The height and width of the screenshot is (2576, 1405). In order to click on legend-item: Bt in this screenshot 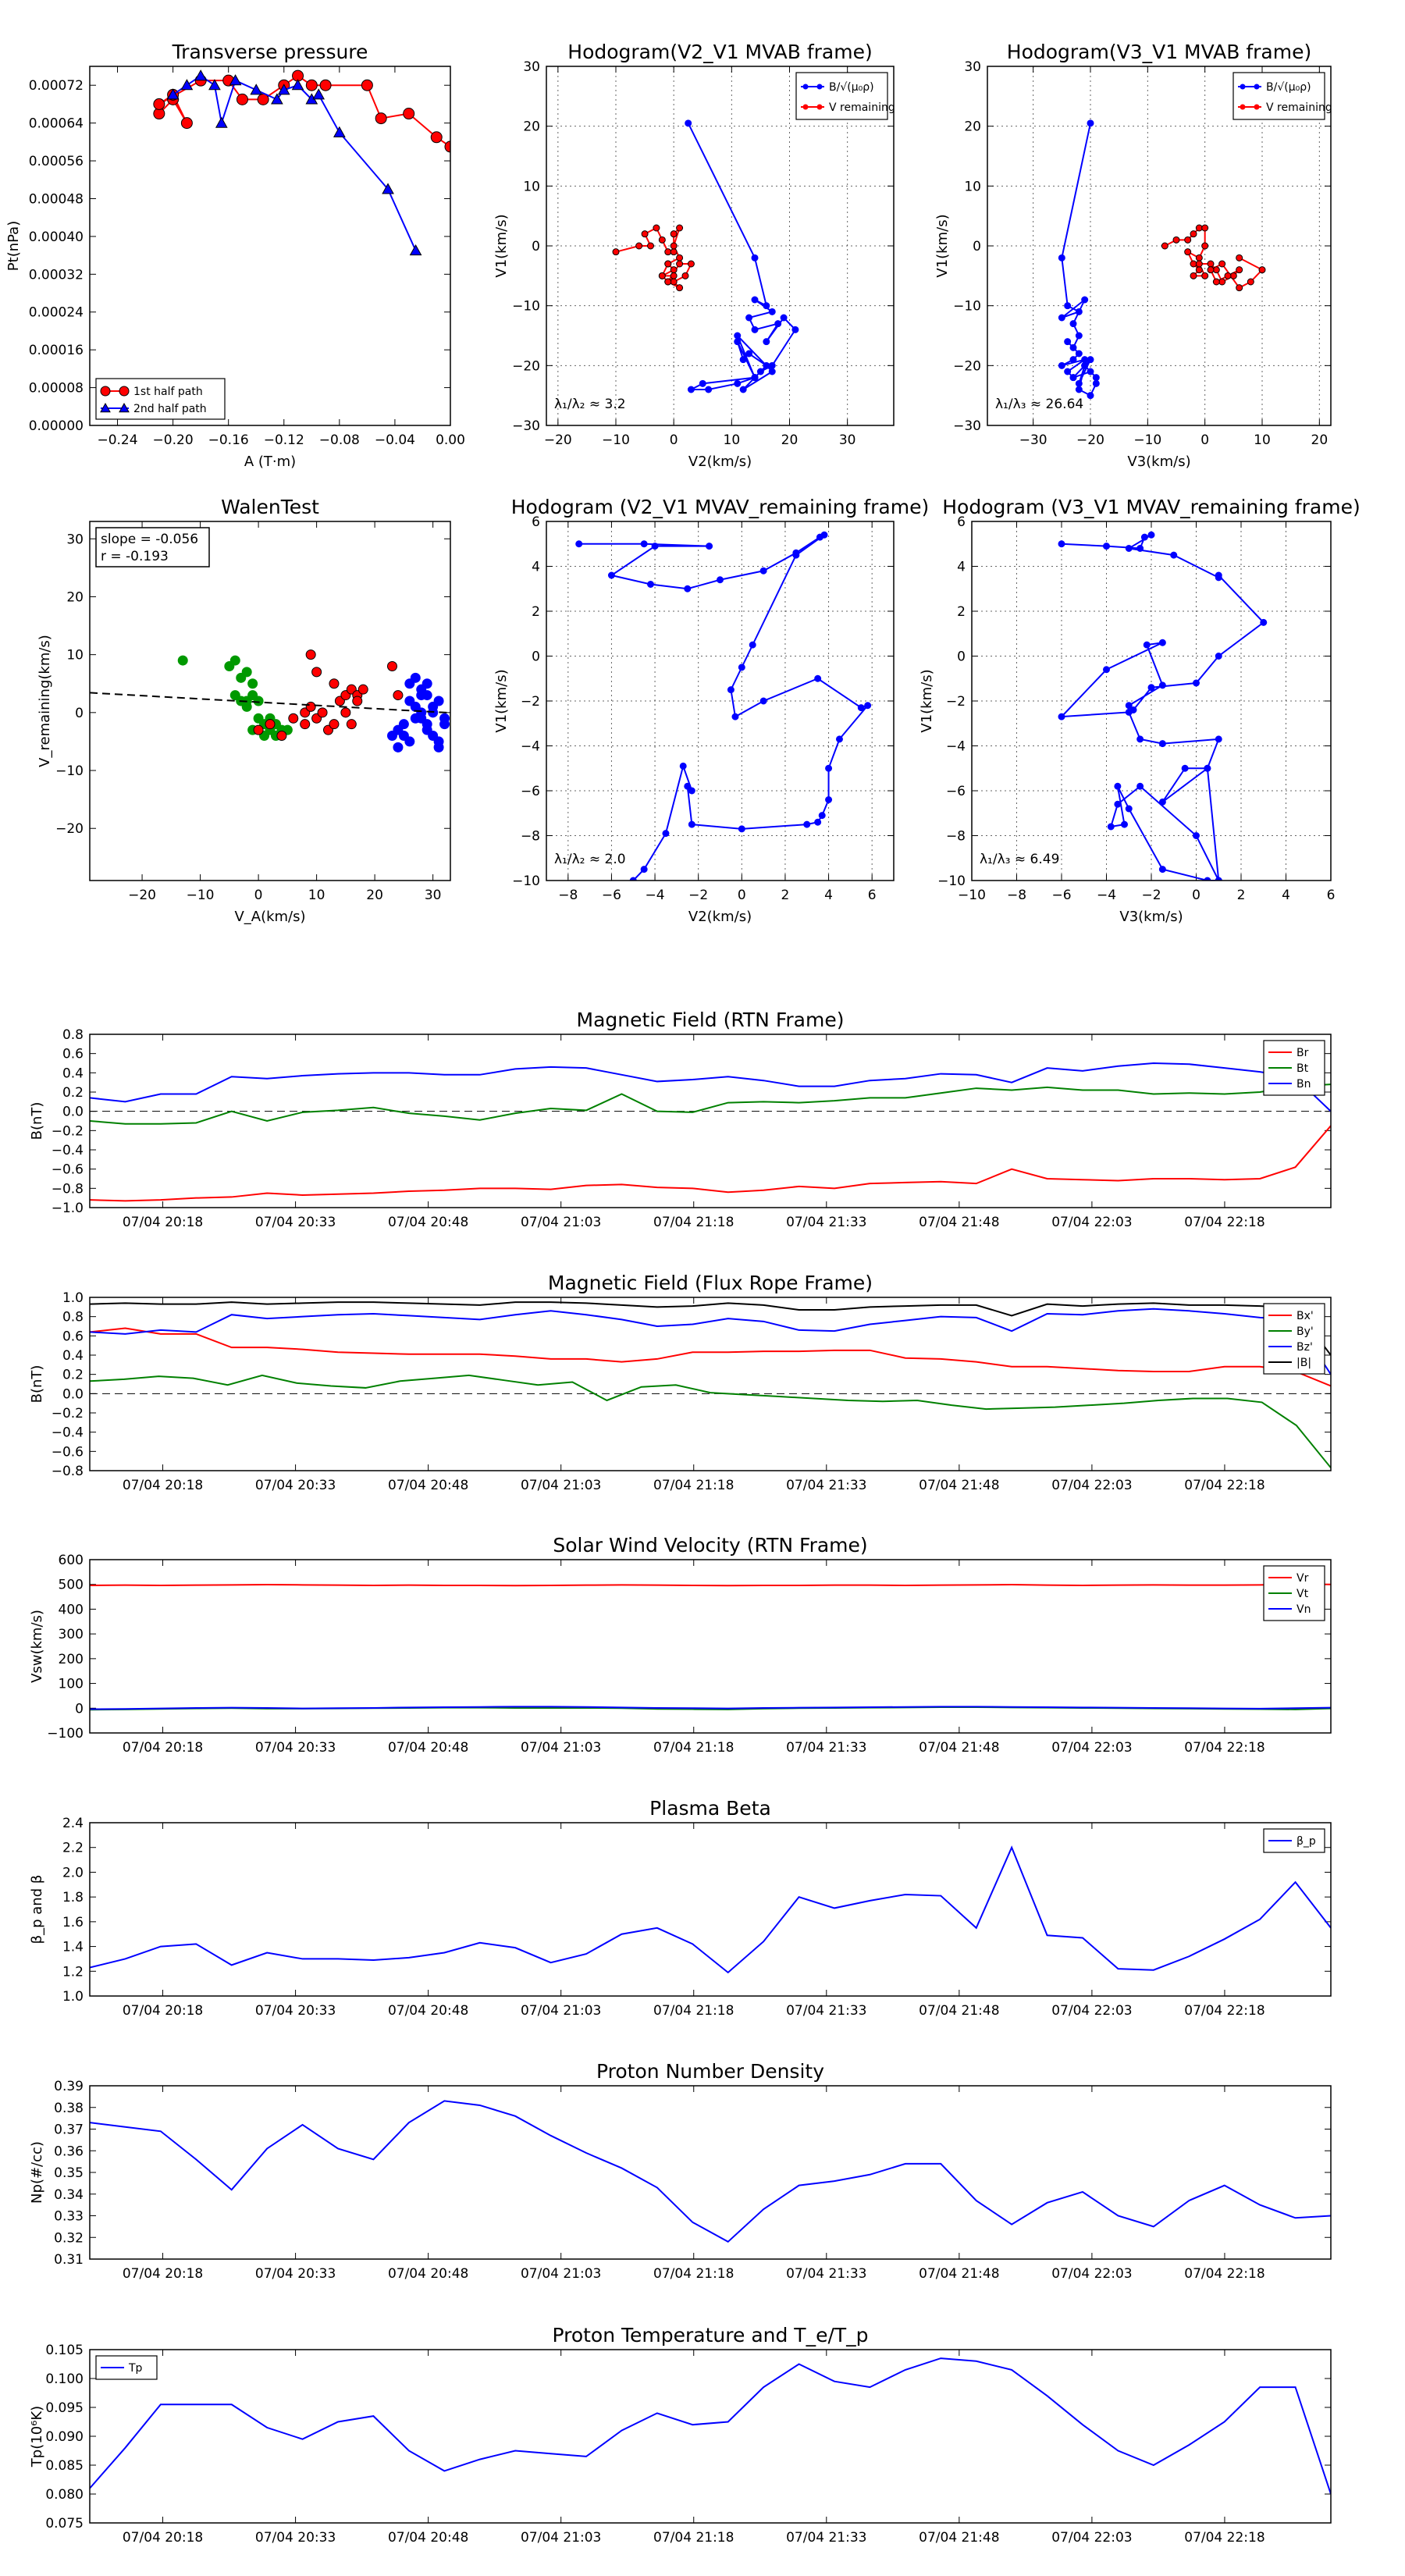, I will do `click(1289, 1068)`.